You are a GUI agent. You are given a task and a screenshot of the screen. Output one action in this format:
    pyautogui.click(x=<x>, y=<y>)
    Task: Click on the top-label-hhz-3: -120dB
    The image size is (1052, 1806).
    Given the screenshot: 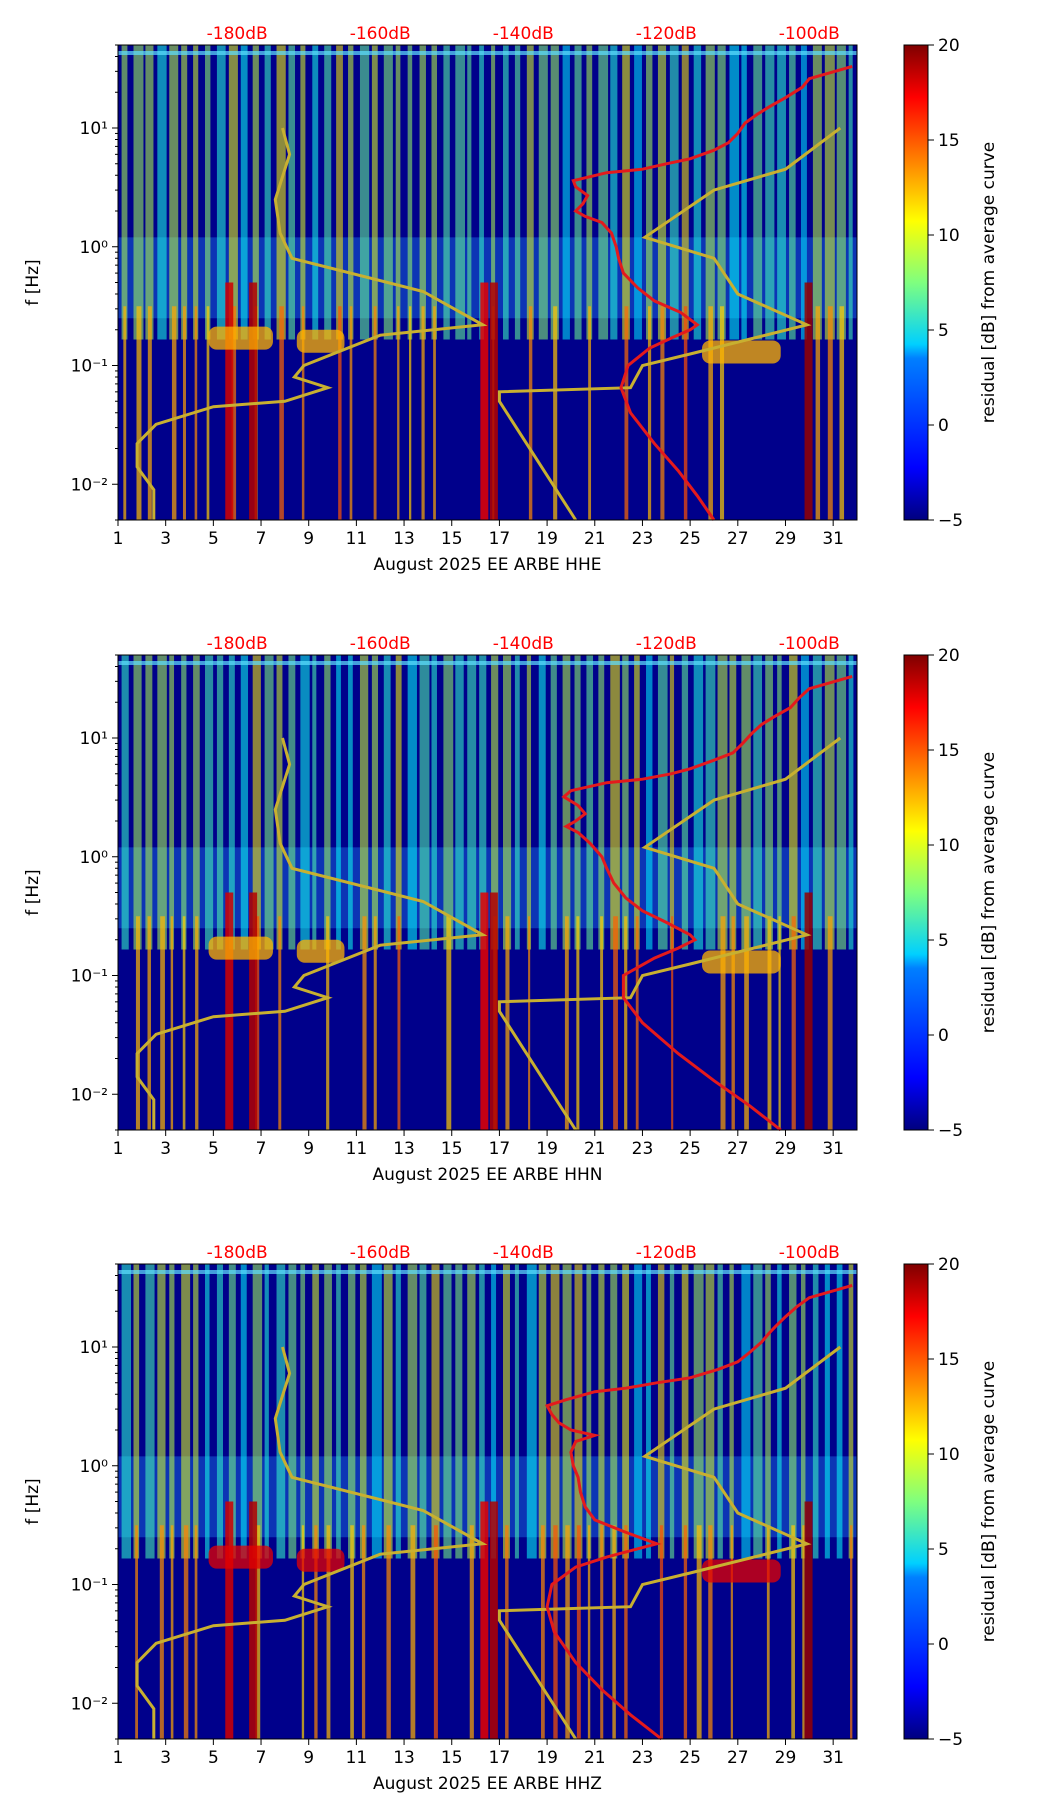 What is the action you would take?
    pyautogui.click(x=666, y=1253)
    